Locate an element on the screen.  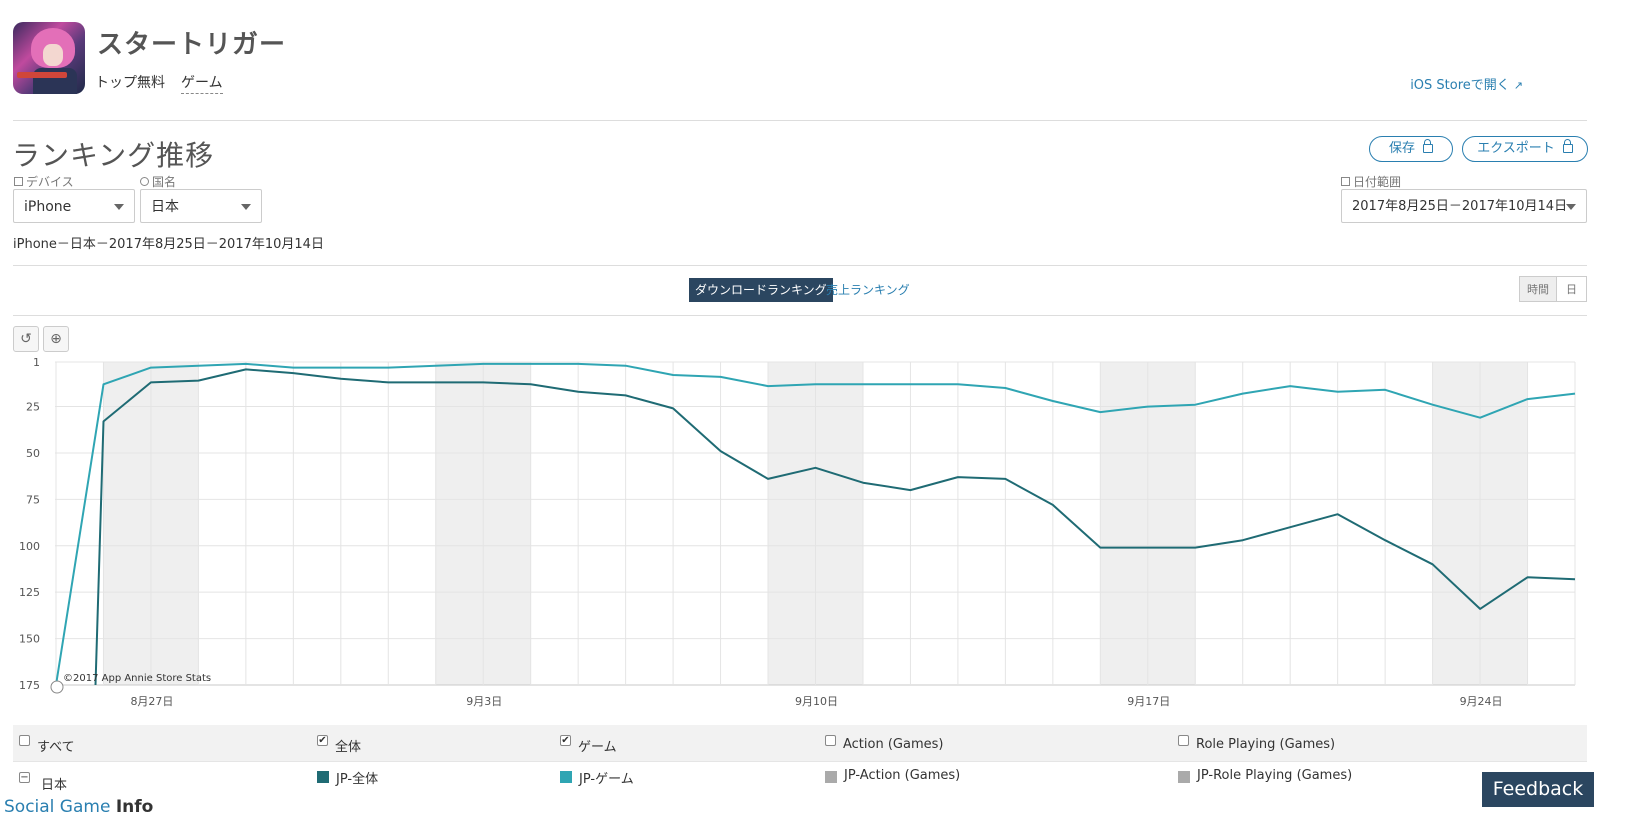
checkbox-game: ✔ is located at coordinates (565, 740).